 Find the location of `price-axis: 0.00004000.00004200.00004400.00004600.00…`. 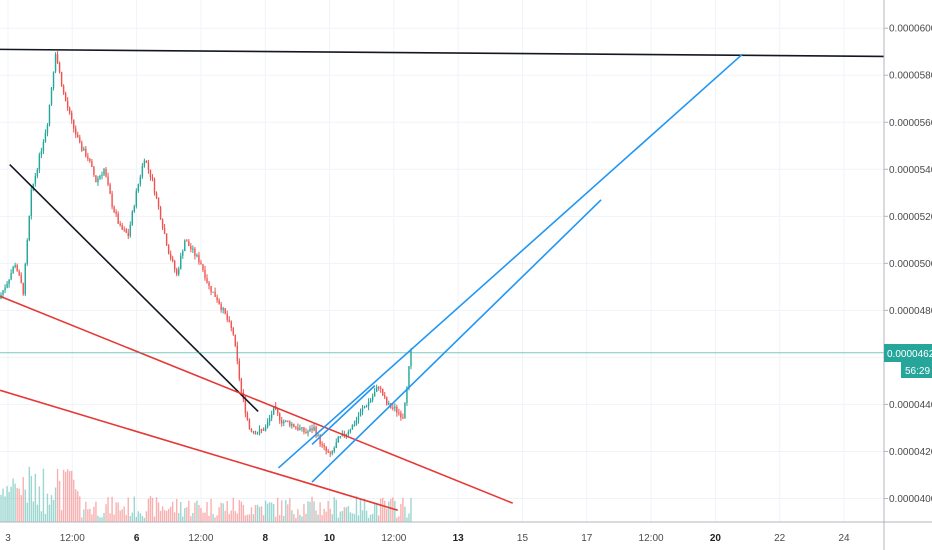

price-axis: 0.00004000.00004200.00004400.00004600.00… is located at coordinates (908, 264).